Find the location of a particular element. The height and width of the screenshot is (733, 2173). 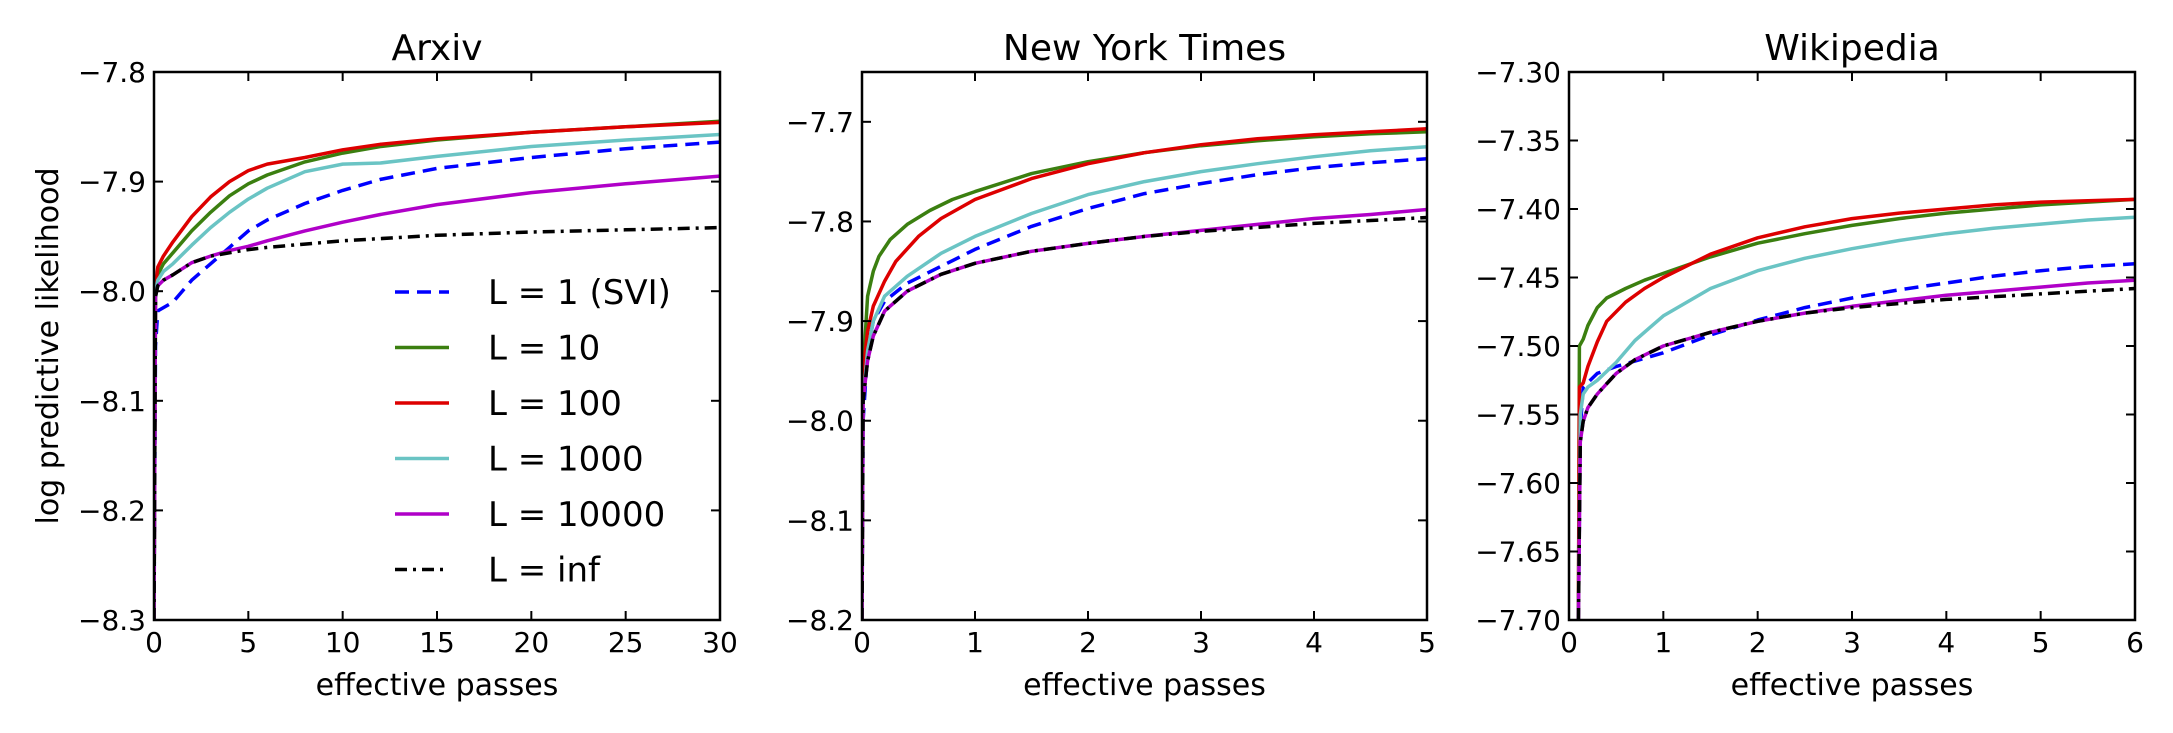

x-tick-label: 25 is located at coordinates (626, 642).